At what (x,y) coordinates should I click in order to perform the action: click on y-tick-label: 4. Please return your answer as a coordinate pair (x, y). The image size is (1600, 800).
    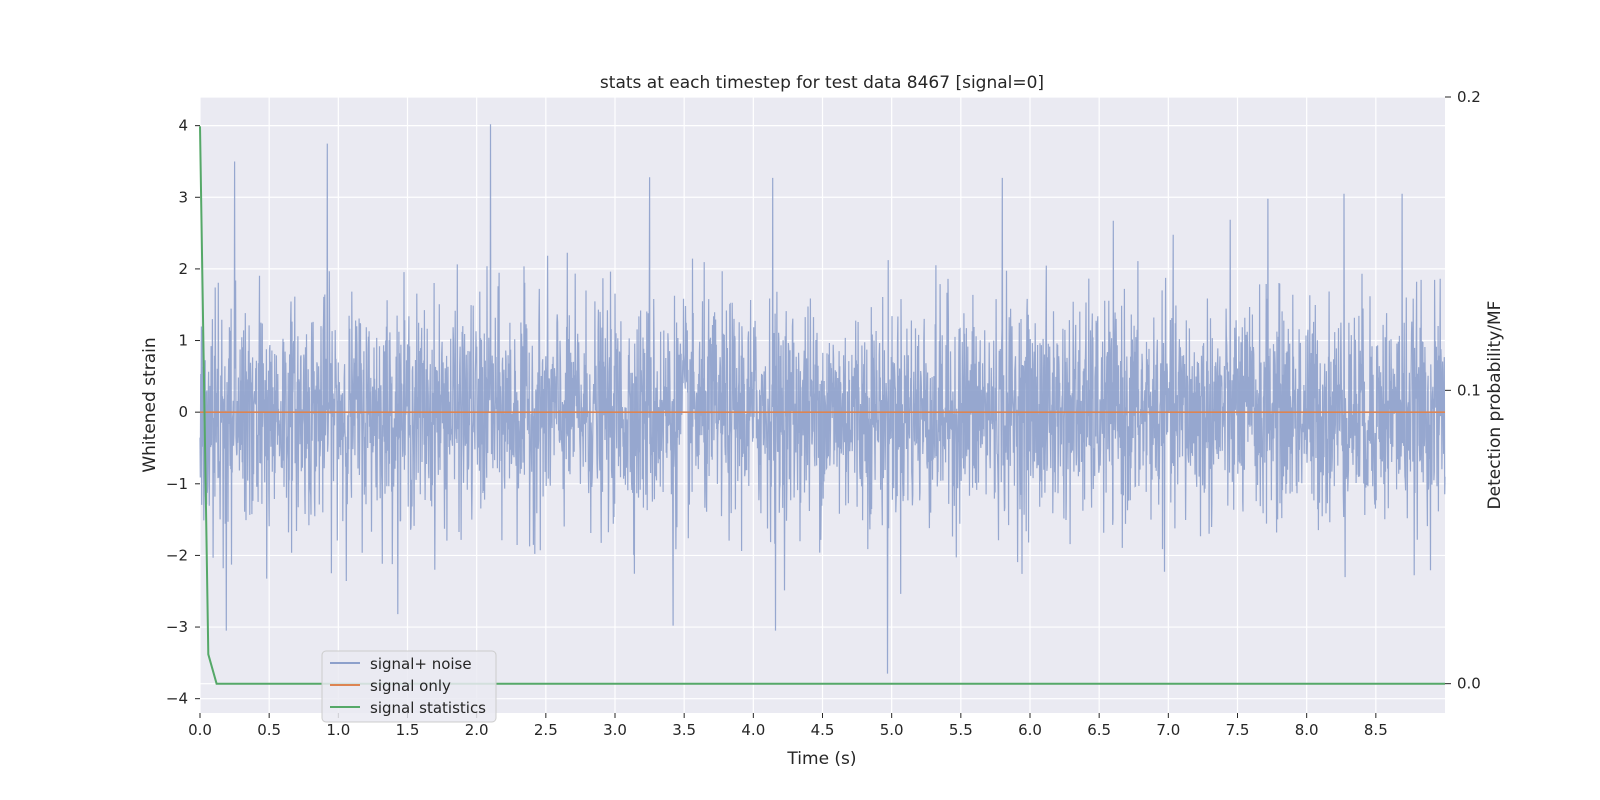
    Looking at the image, I should click on (183, 126).